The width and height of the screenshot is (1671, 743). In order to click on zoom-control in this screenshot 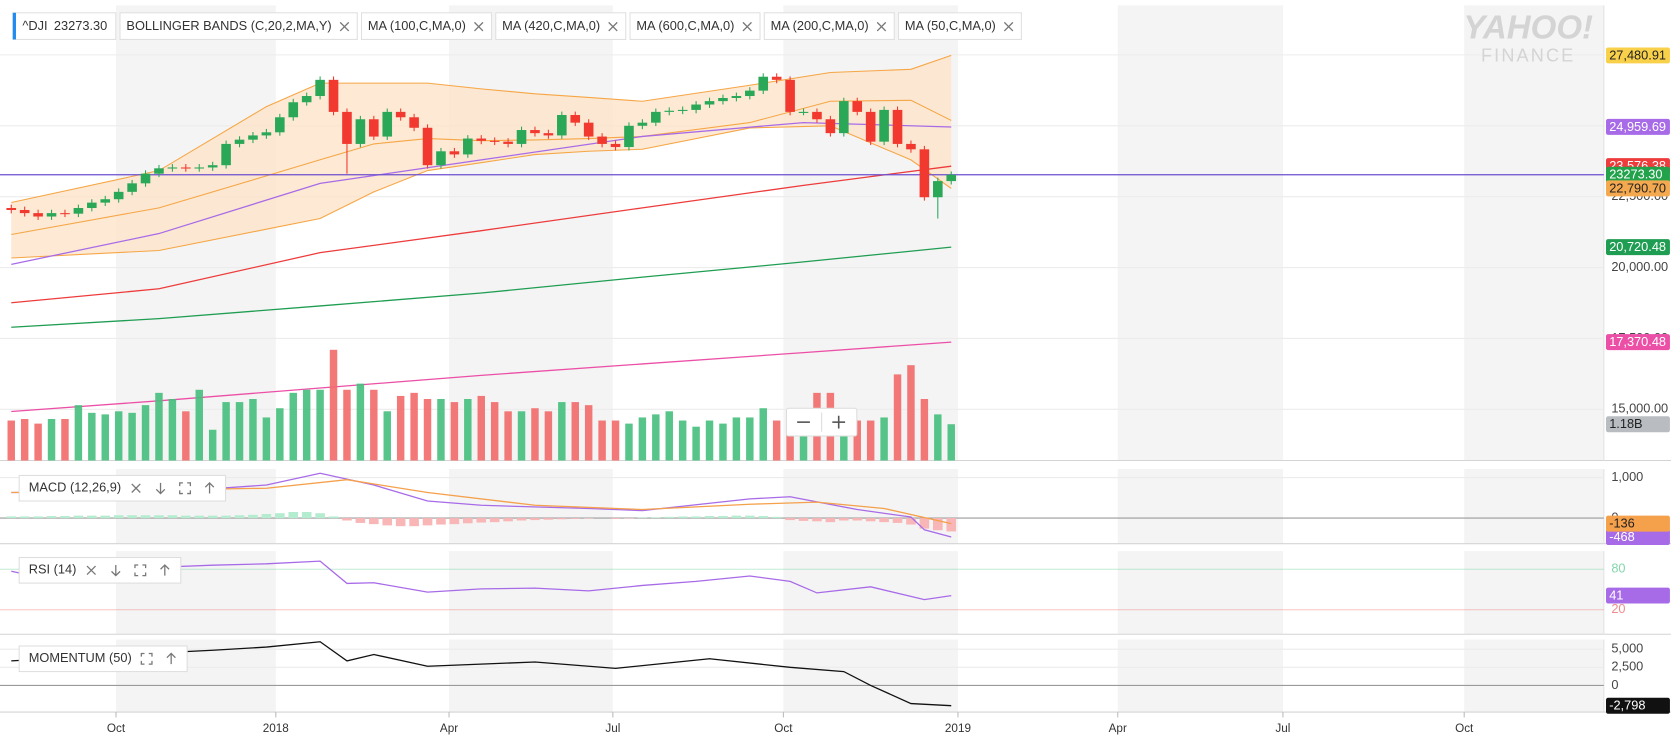, I will do `click(821, 422)`.